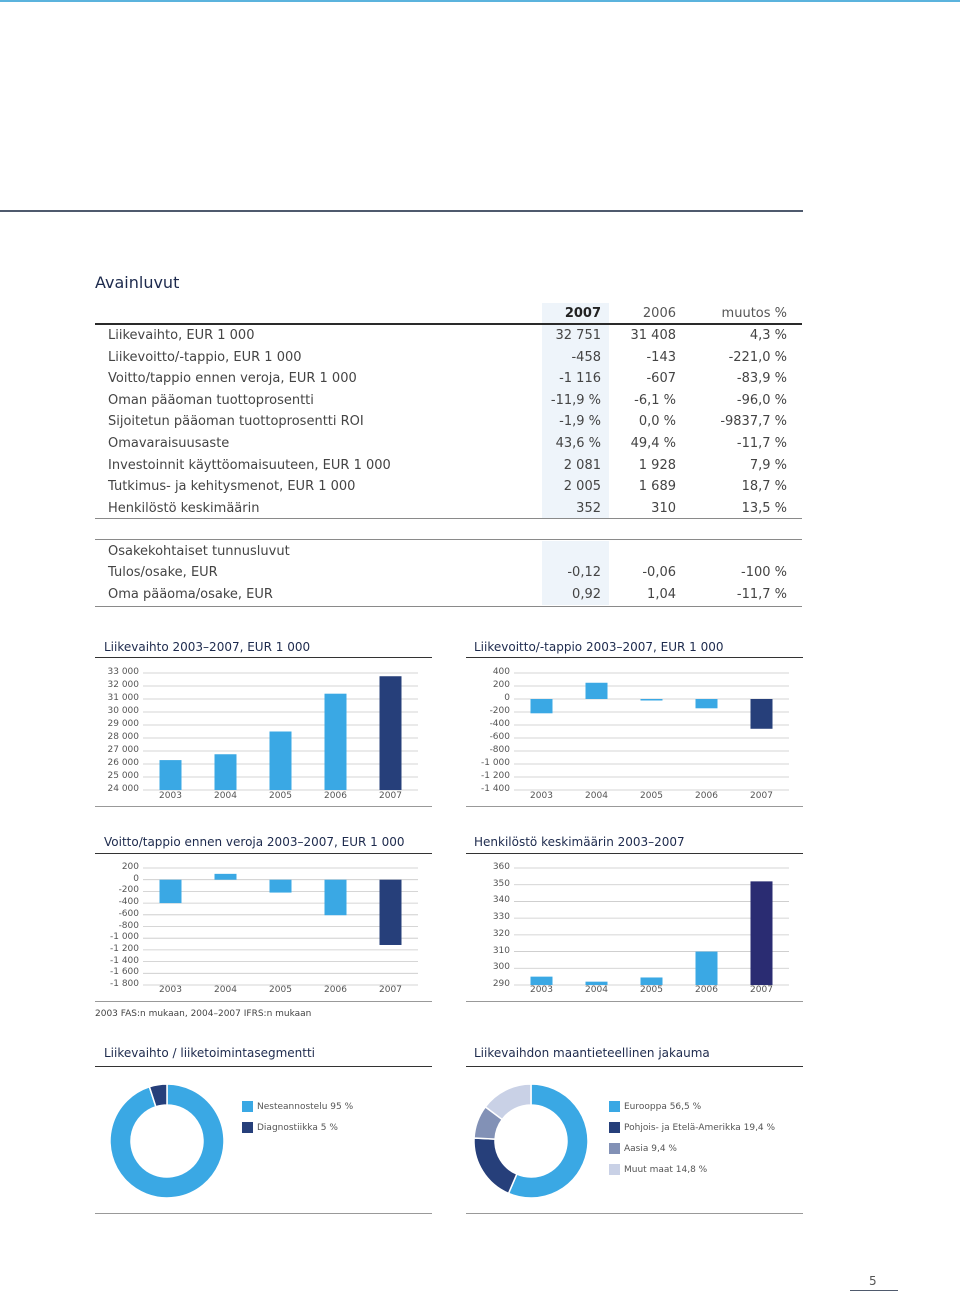  I want to click on value-change: -221,0 %, so click(757, 357).